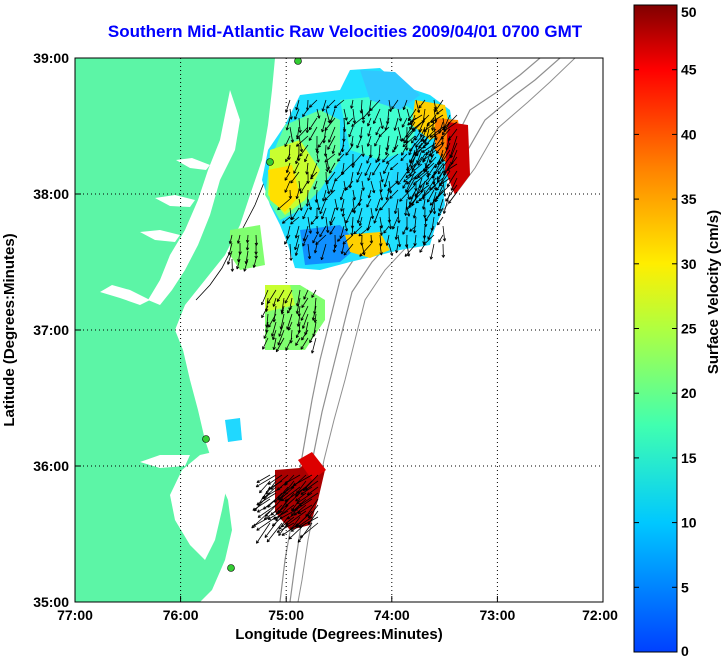 The image size is (724, 659). What do you see at coordinates (713, 292) in the screenshot?
I see `colorbar-label: Surface Velocity (cm/s)` at bounding box center [713, 292].